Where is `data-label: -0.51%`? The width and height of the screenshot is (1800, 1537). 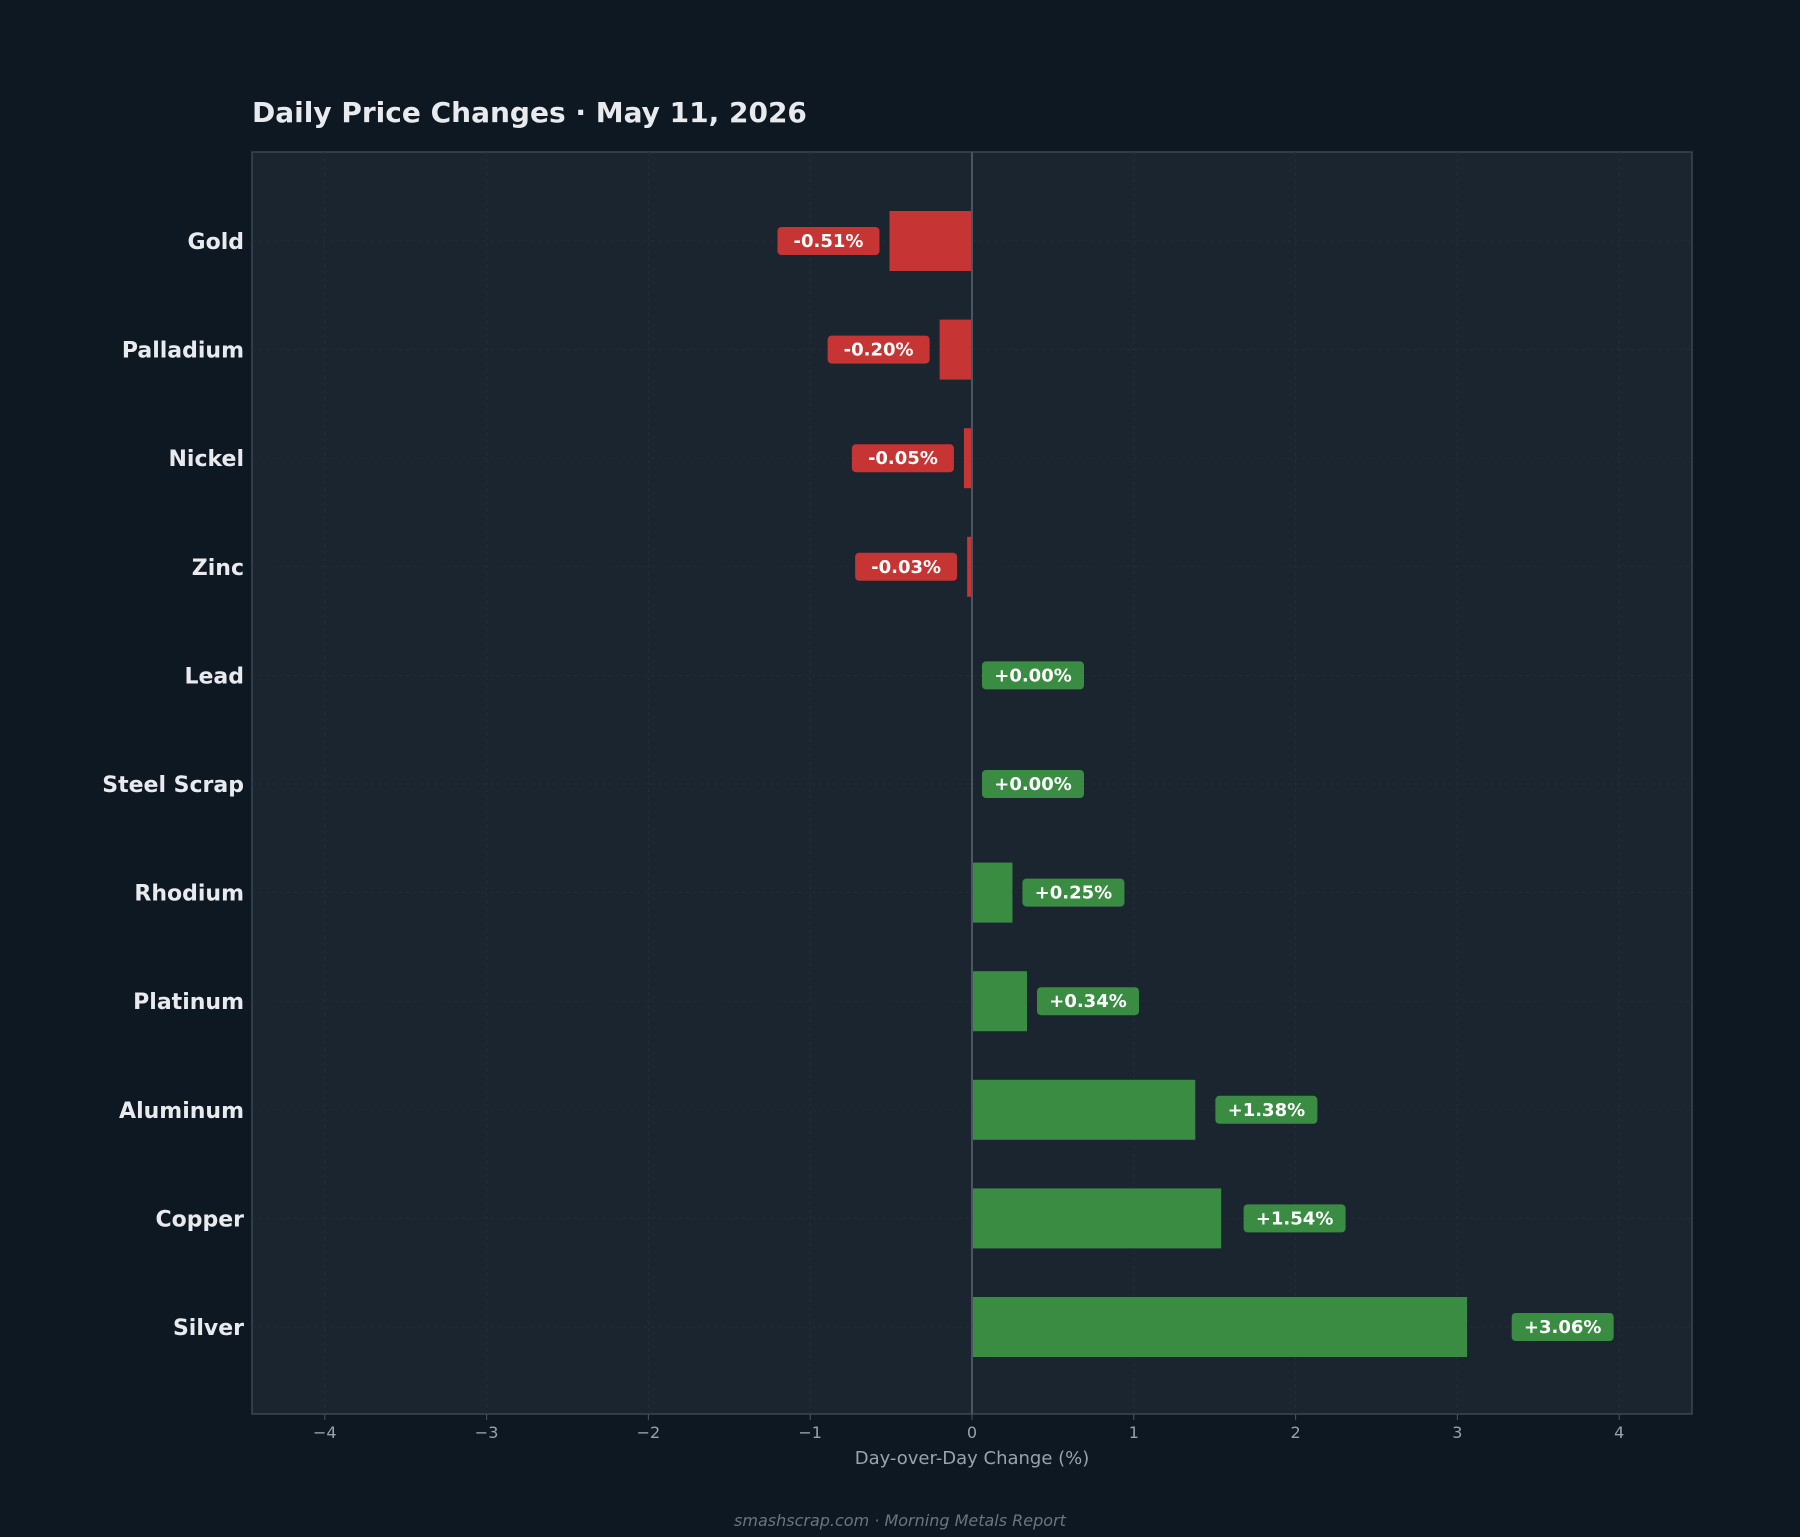 data-label: -0.51% is located at coordinates (828, 241).